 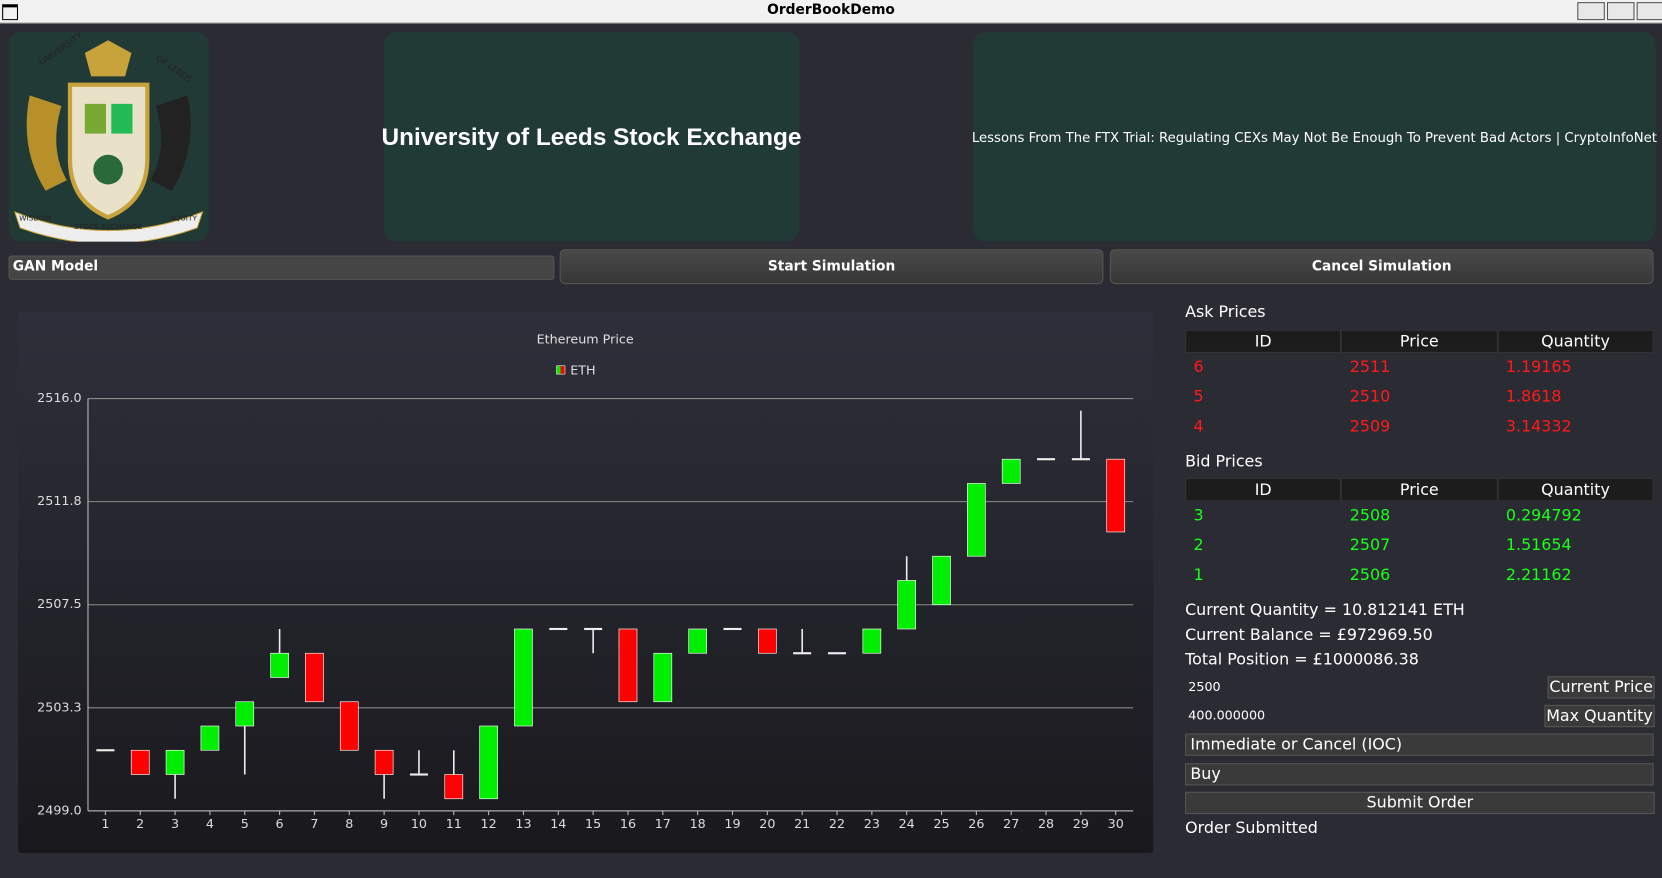 I want to click on column-header: Price, so click(x=1419, y=341).